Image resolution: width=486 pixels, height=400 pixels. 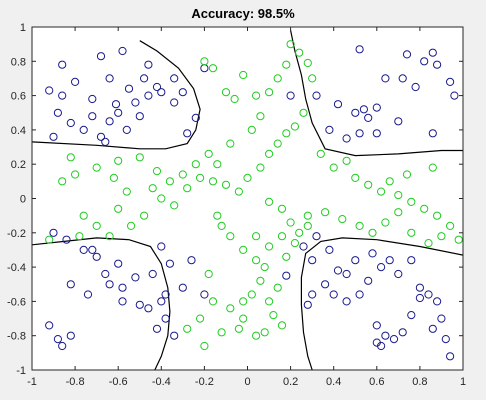 What do you see at coordinates (118, 382) in the screenshot?
I see `x-tick-label: -0.6` at bounding box center [118, 382].